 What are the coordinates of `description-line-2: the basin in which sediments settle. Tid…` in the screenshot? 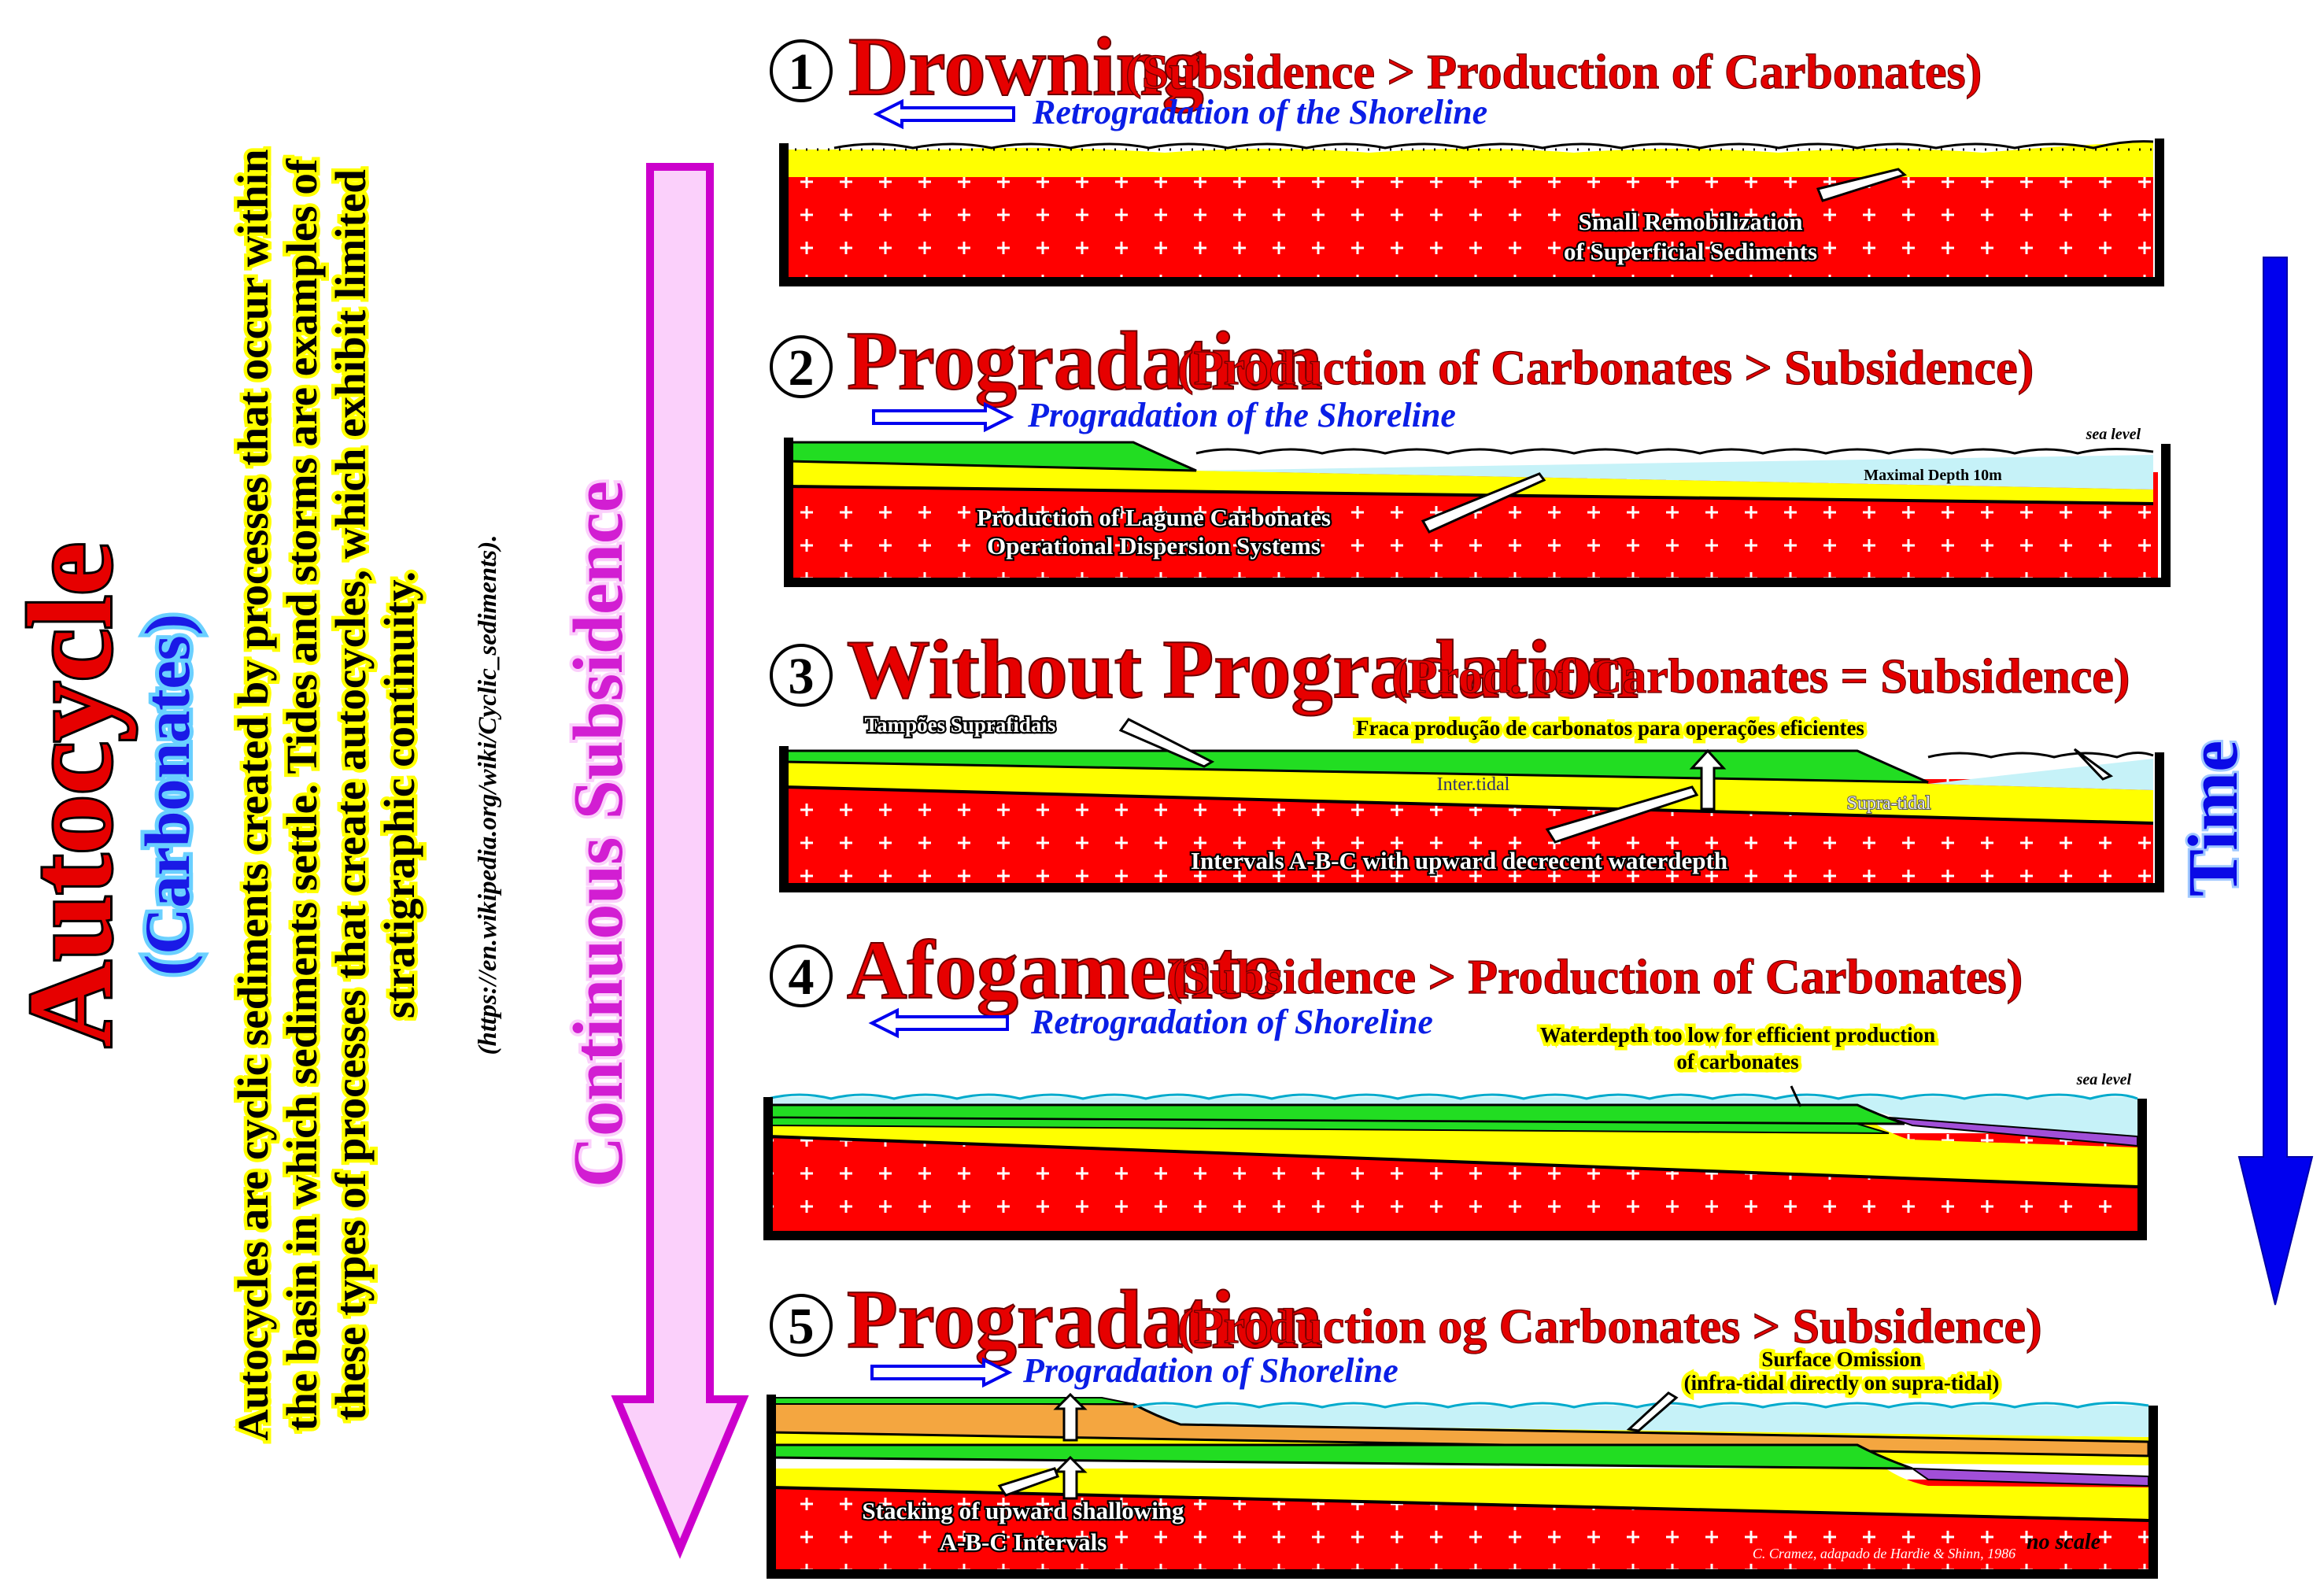 It's located at (302, 794).